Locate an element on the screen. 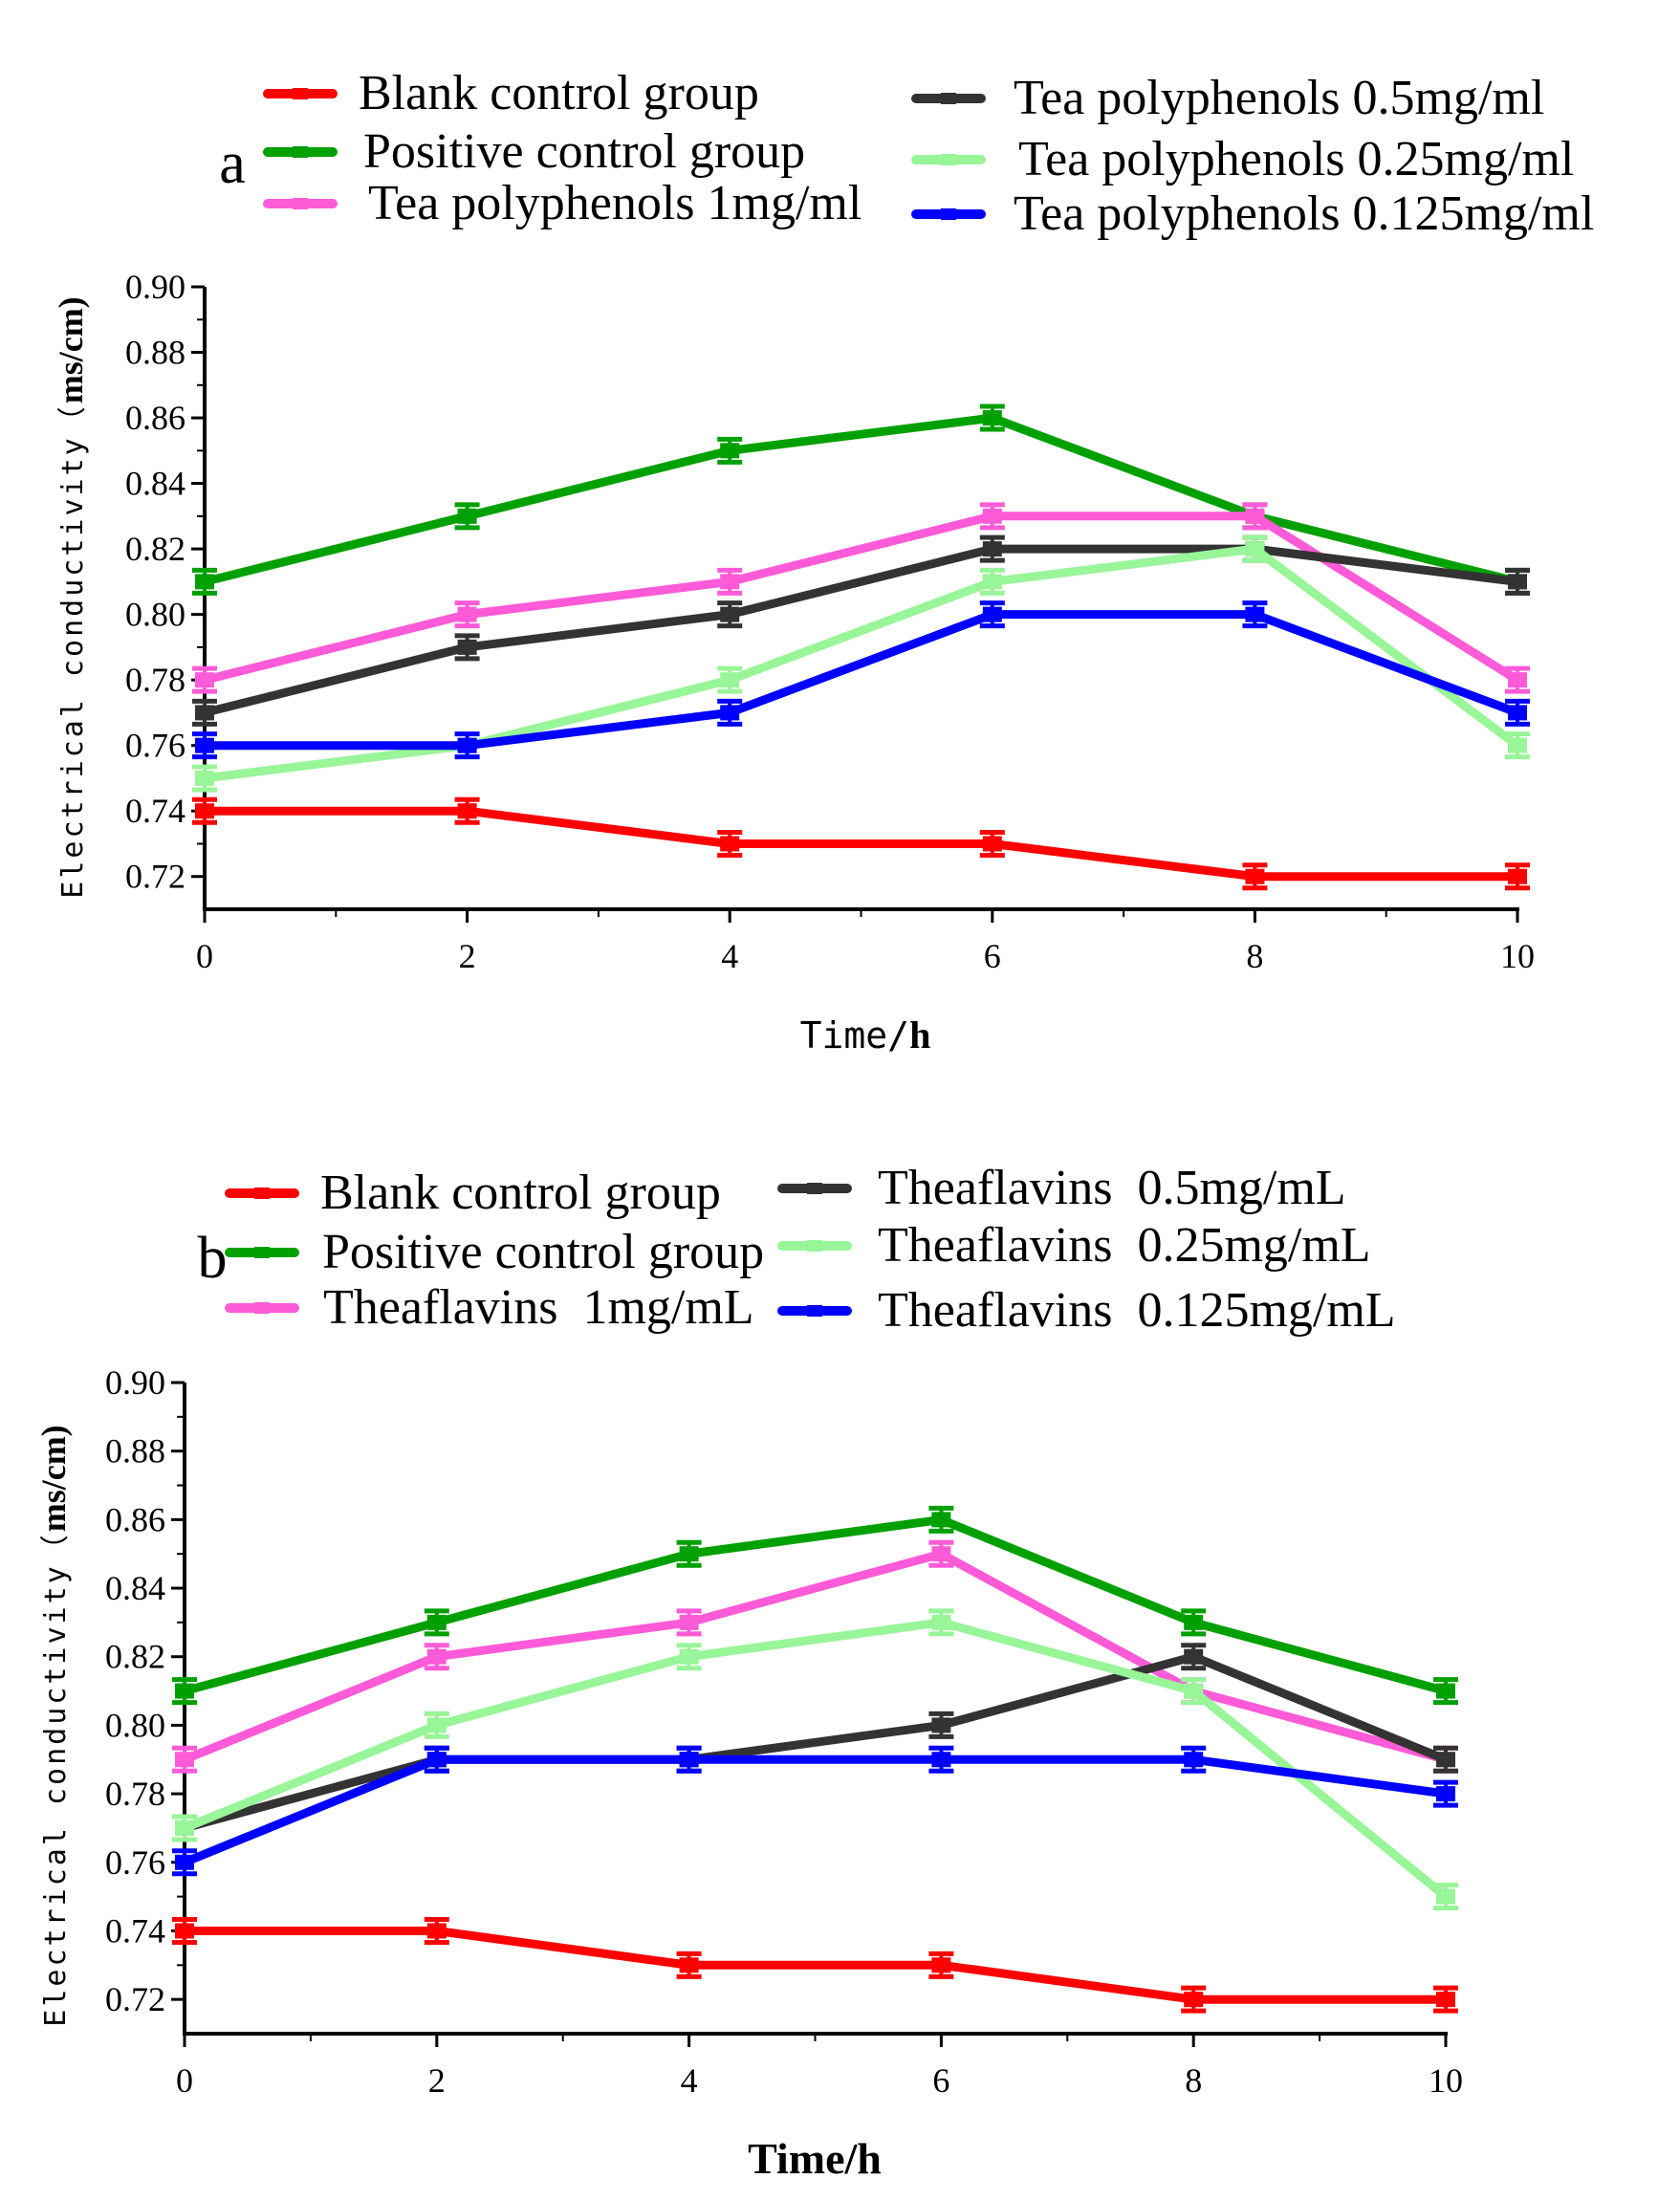 Image resolution: width=1680 pixels, height=2201 pixels. legend-entry: Theaflavins 0.125mg/mL is located at coordinates (1086, 1311).